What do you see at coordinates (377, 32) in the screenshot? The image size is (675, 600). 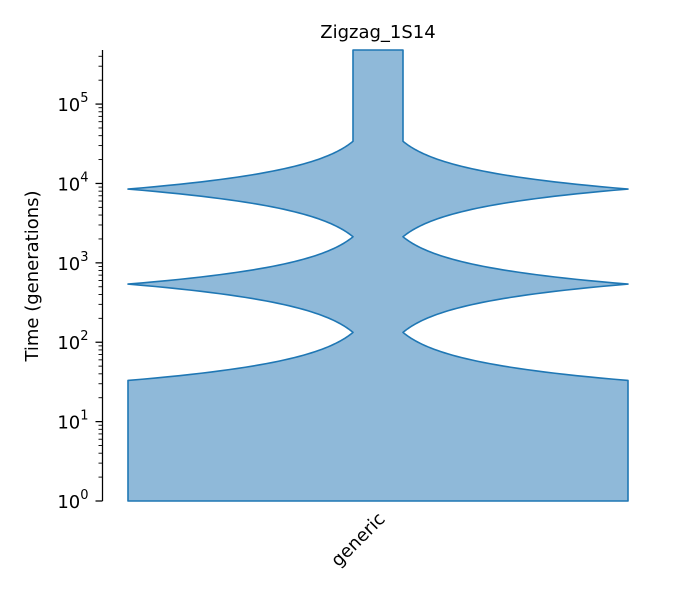 I see `chart-title: Zigzag_1S14` at bounding box center [377, 32].